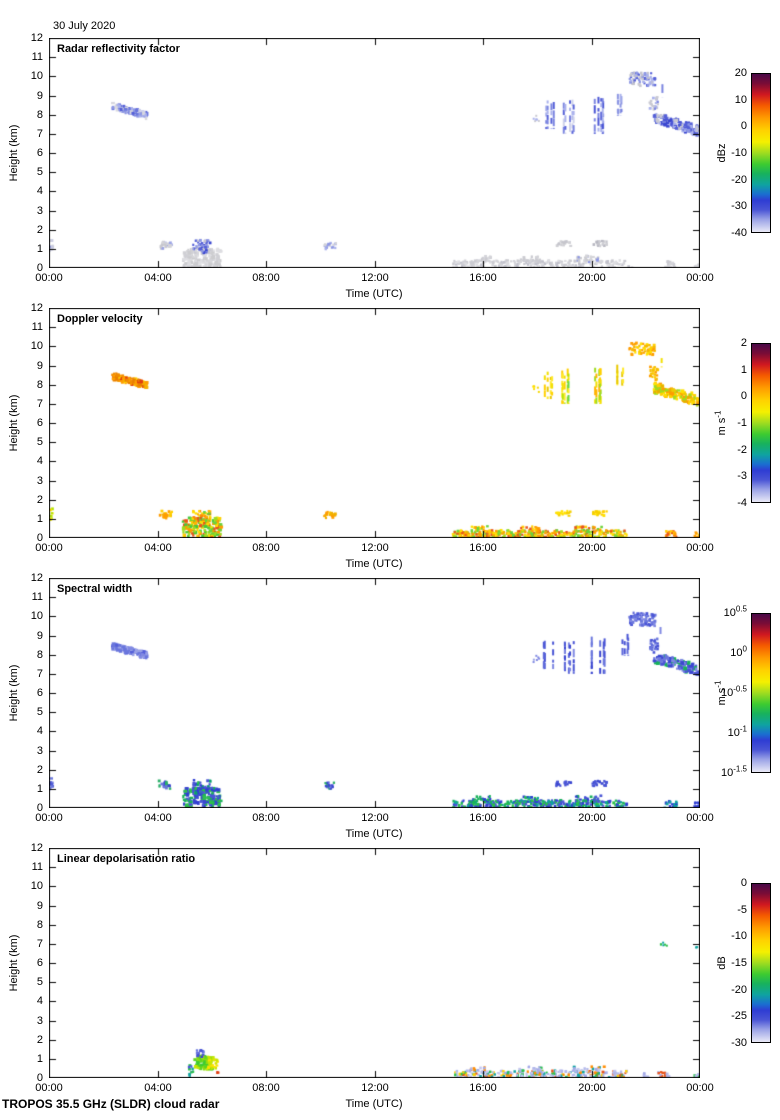  Describe the element at coordinates (739, 233) in the screenshot. I see `colorbar-tick-label: -40` at that location.